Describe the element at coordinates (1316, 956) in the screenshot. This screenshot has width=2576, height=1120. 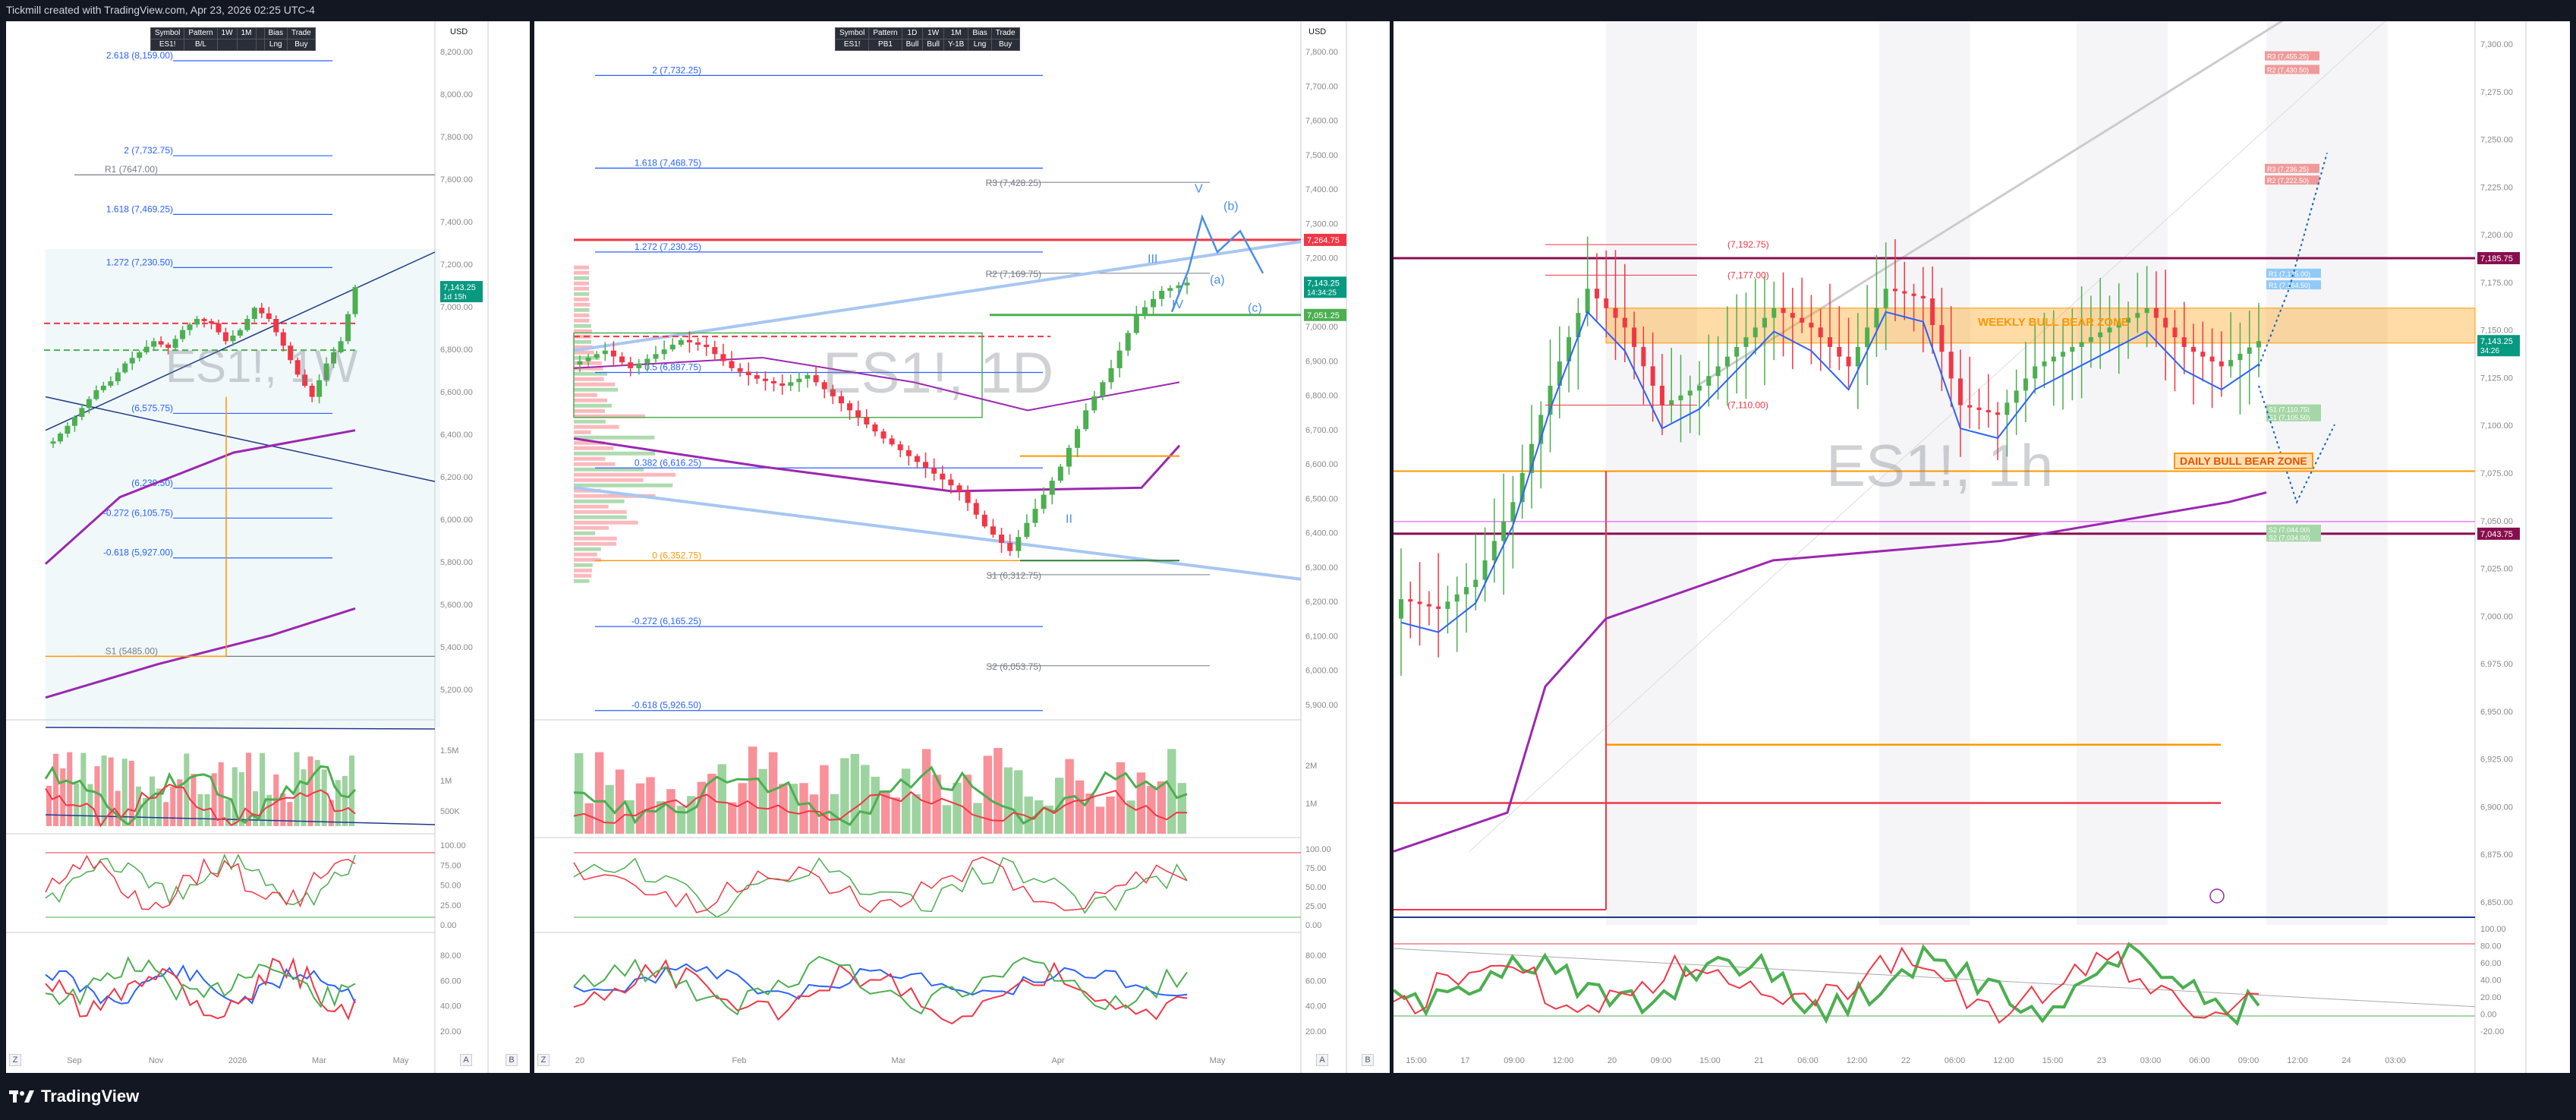
I see `osc-tick: 80.00` at that location.